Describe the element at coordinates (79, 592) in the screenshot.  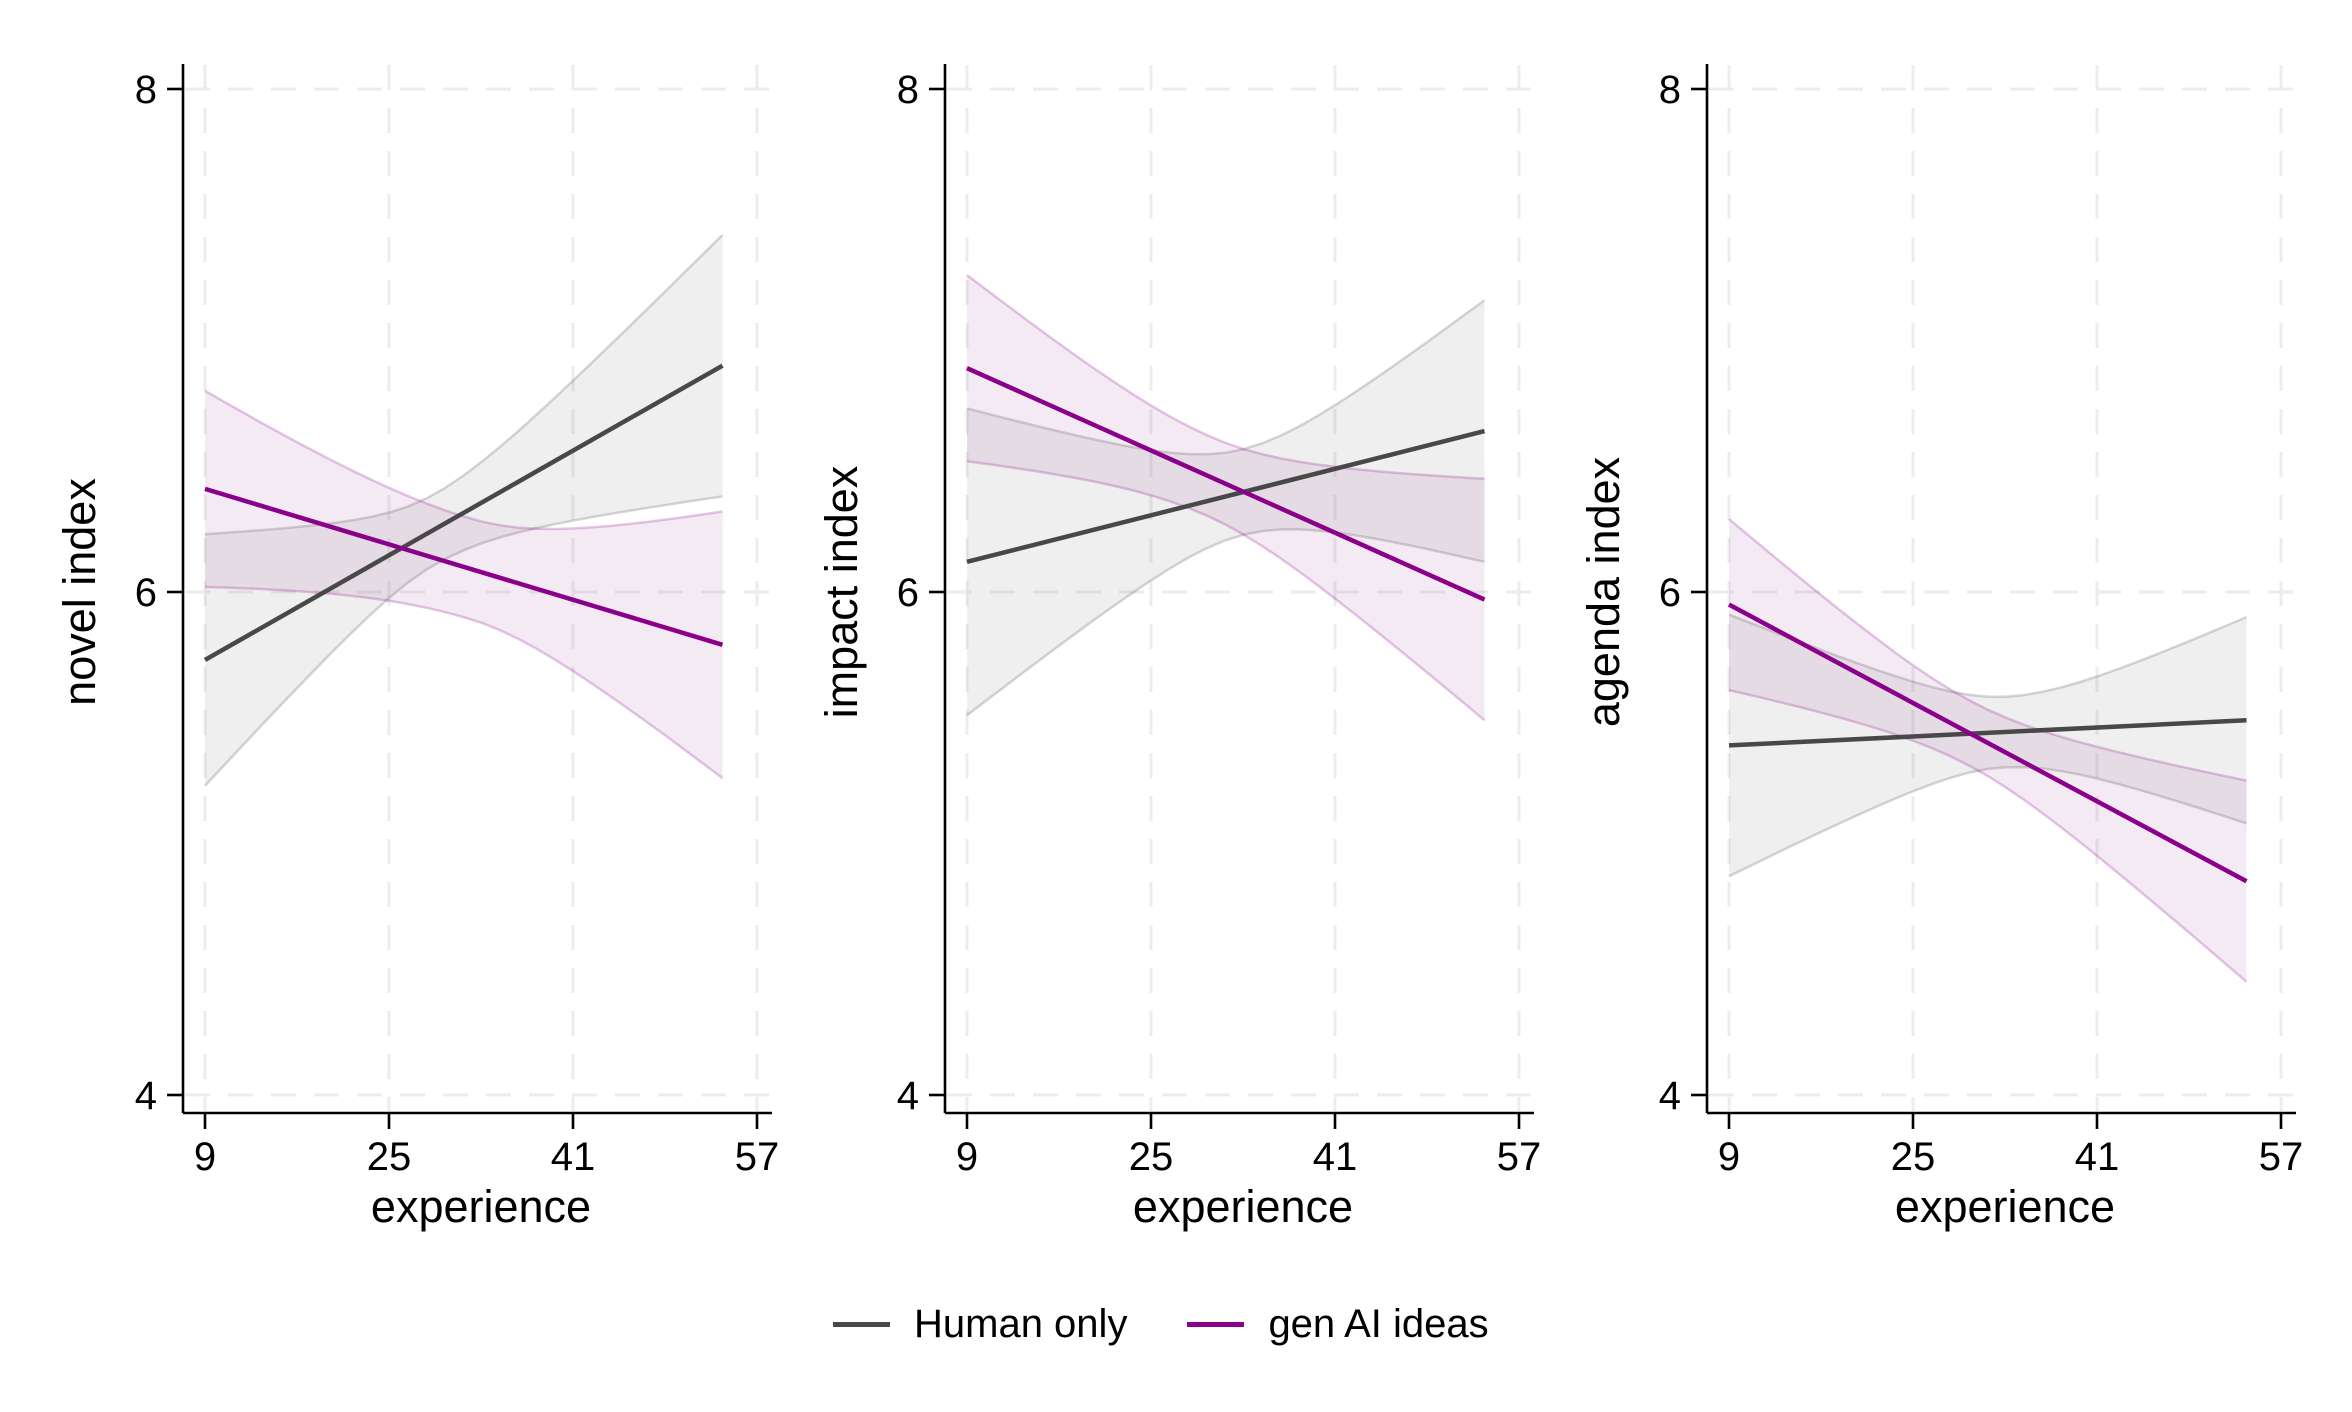
I see `y-axis-title: novel index` at that location.